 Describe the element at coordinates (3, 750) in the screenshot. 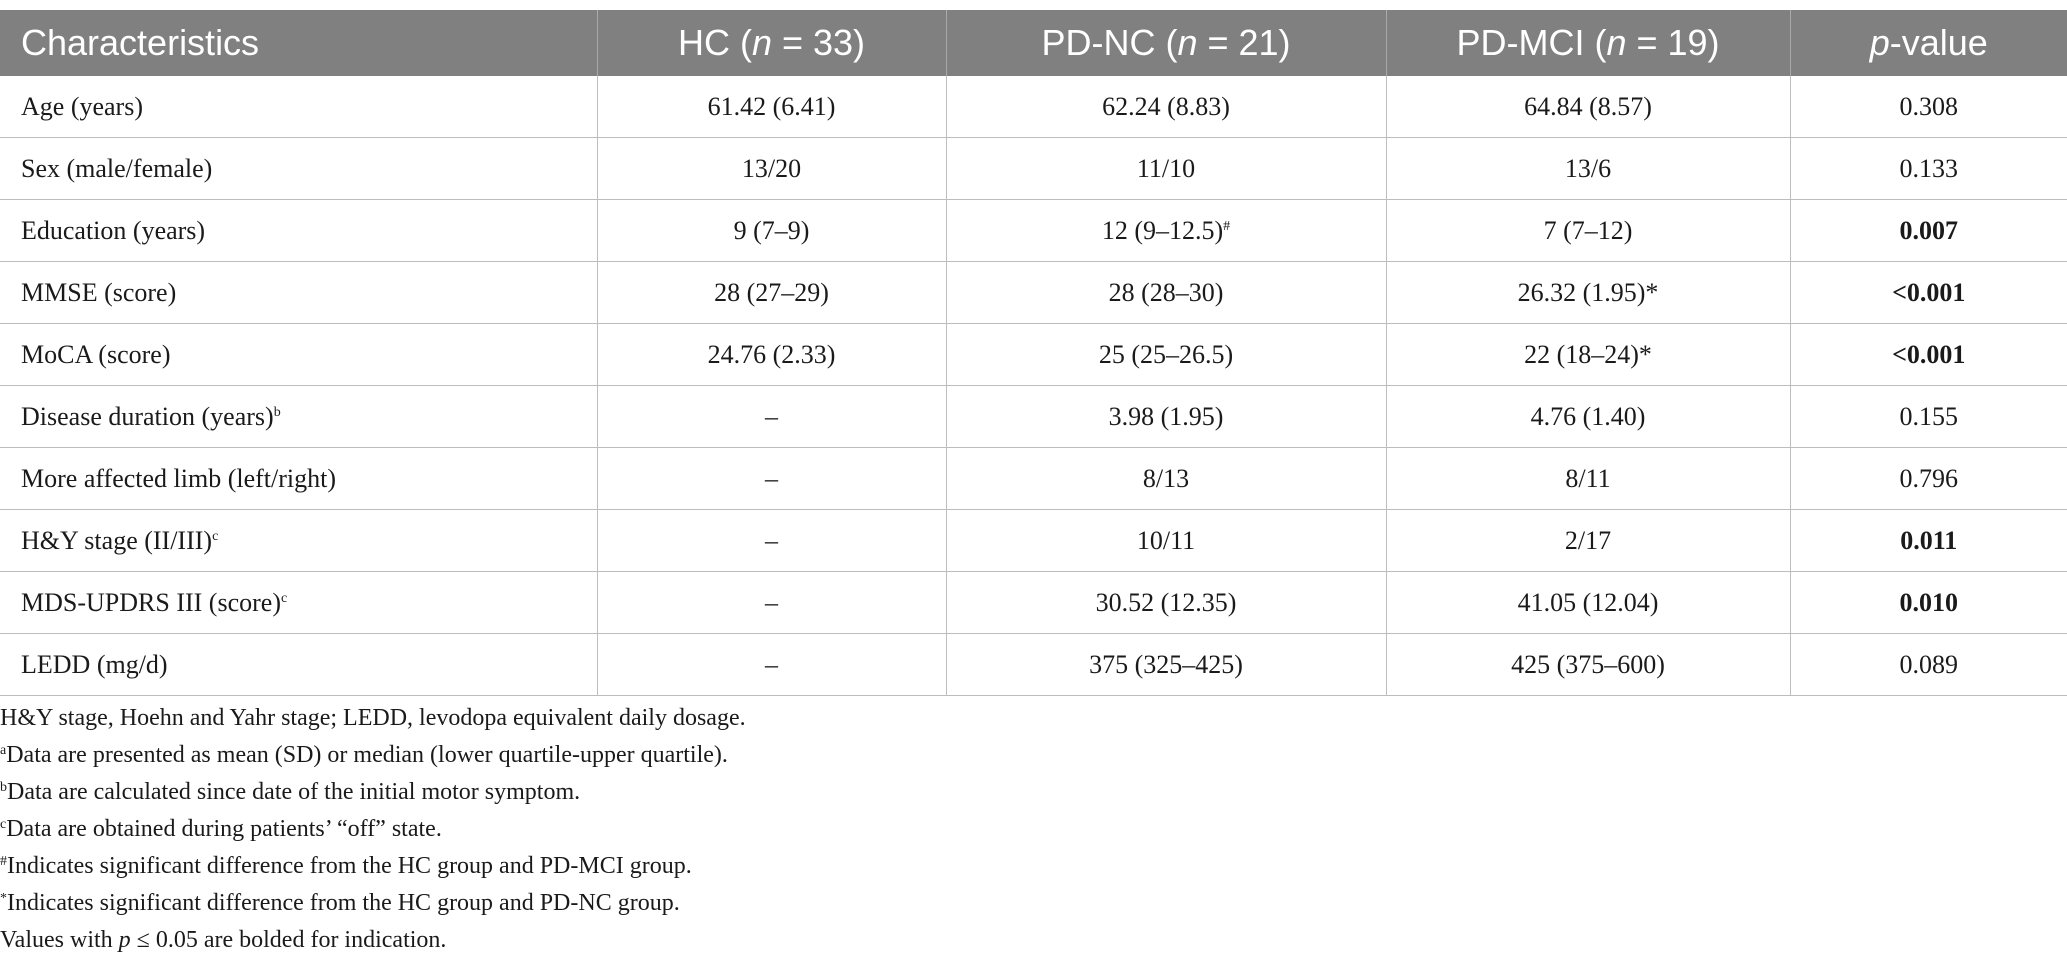

I see `footnote-marker: a` at that location.